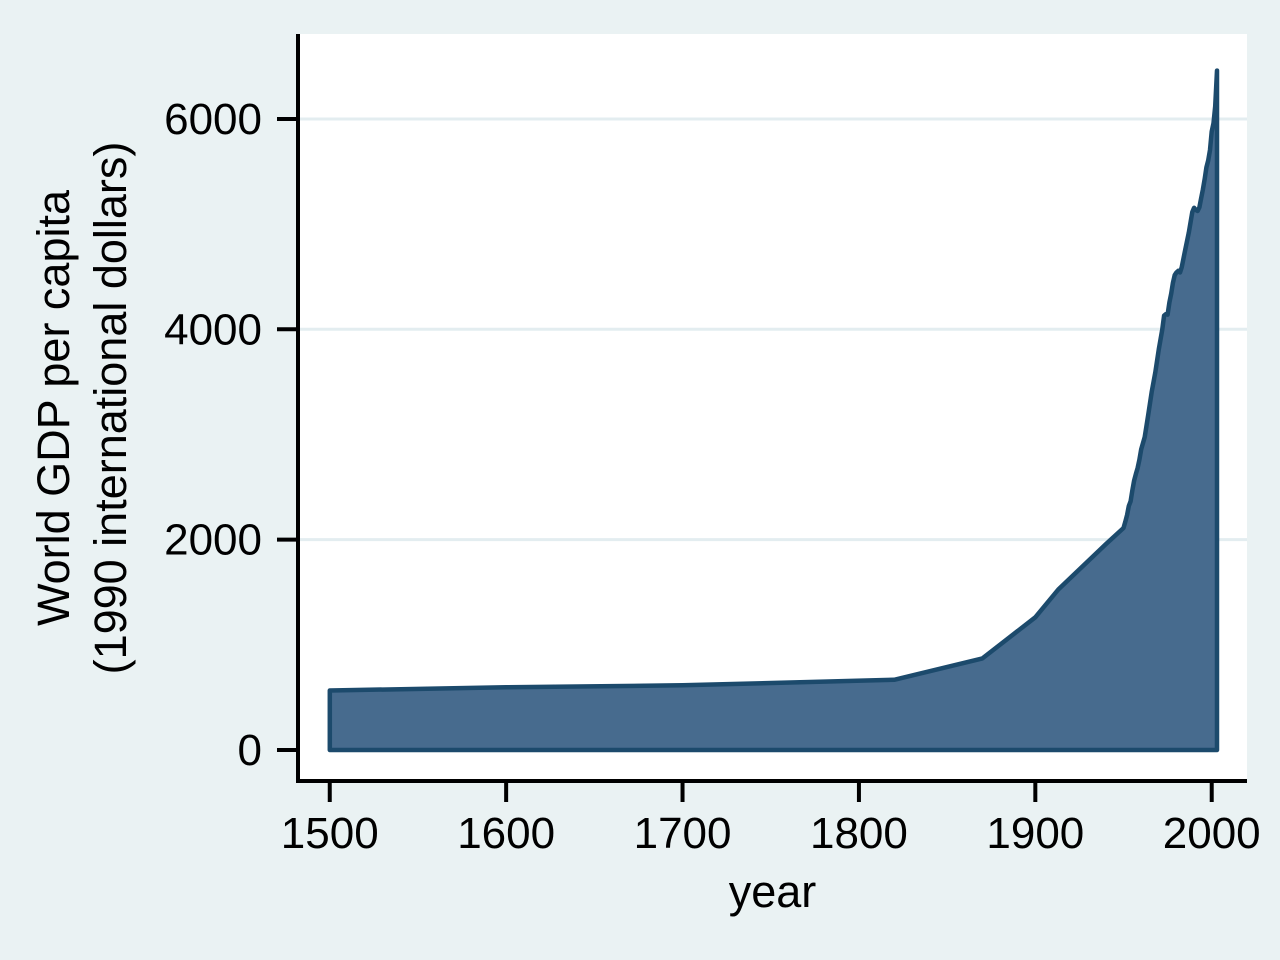 This screenshot has height=960, width=1280. What do you see at coordinates (213, 540) in the screenshot?
I see `y-tick-label: 2000` at bounding box center [213, 540].